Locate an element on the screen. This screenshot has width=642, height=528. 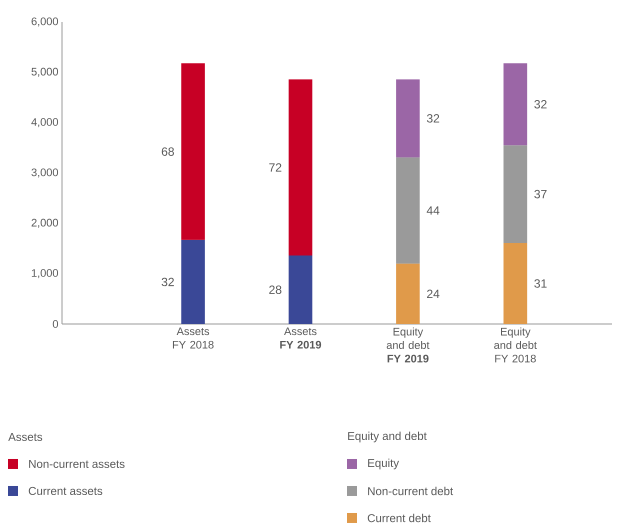
y-tick-label: 0 is located at coordinates (55, 324).